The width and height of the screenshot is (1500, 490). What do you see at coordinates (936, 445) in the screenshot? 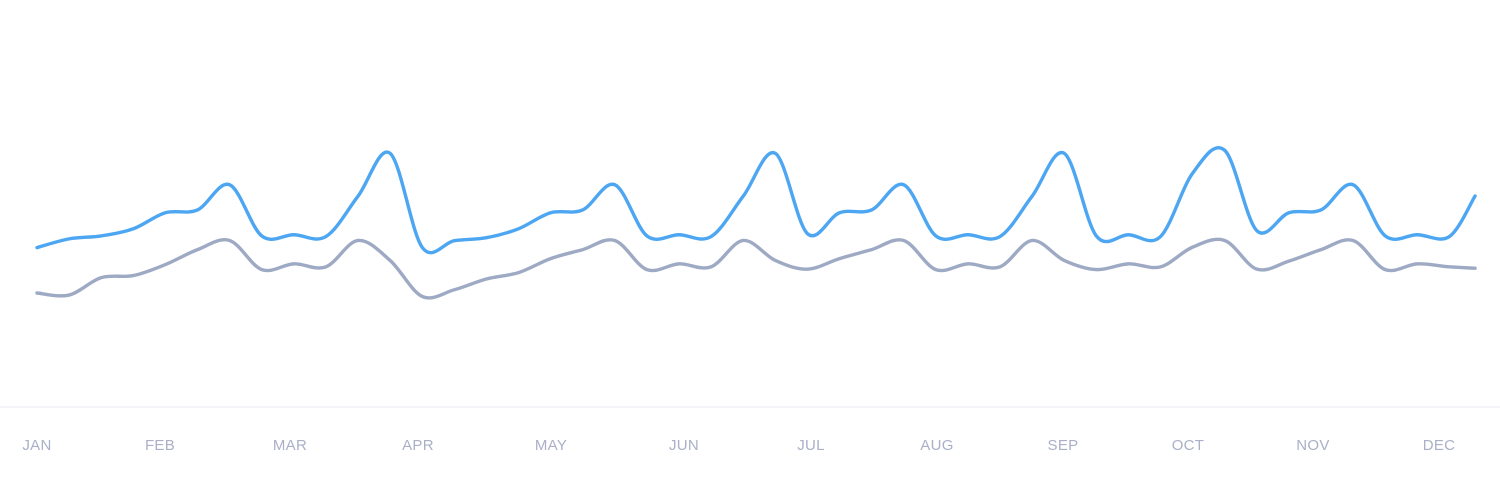
I see `x-tick-label: AUG` at bounding box center [936, 445].